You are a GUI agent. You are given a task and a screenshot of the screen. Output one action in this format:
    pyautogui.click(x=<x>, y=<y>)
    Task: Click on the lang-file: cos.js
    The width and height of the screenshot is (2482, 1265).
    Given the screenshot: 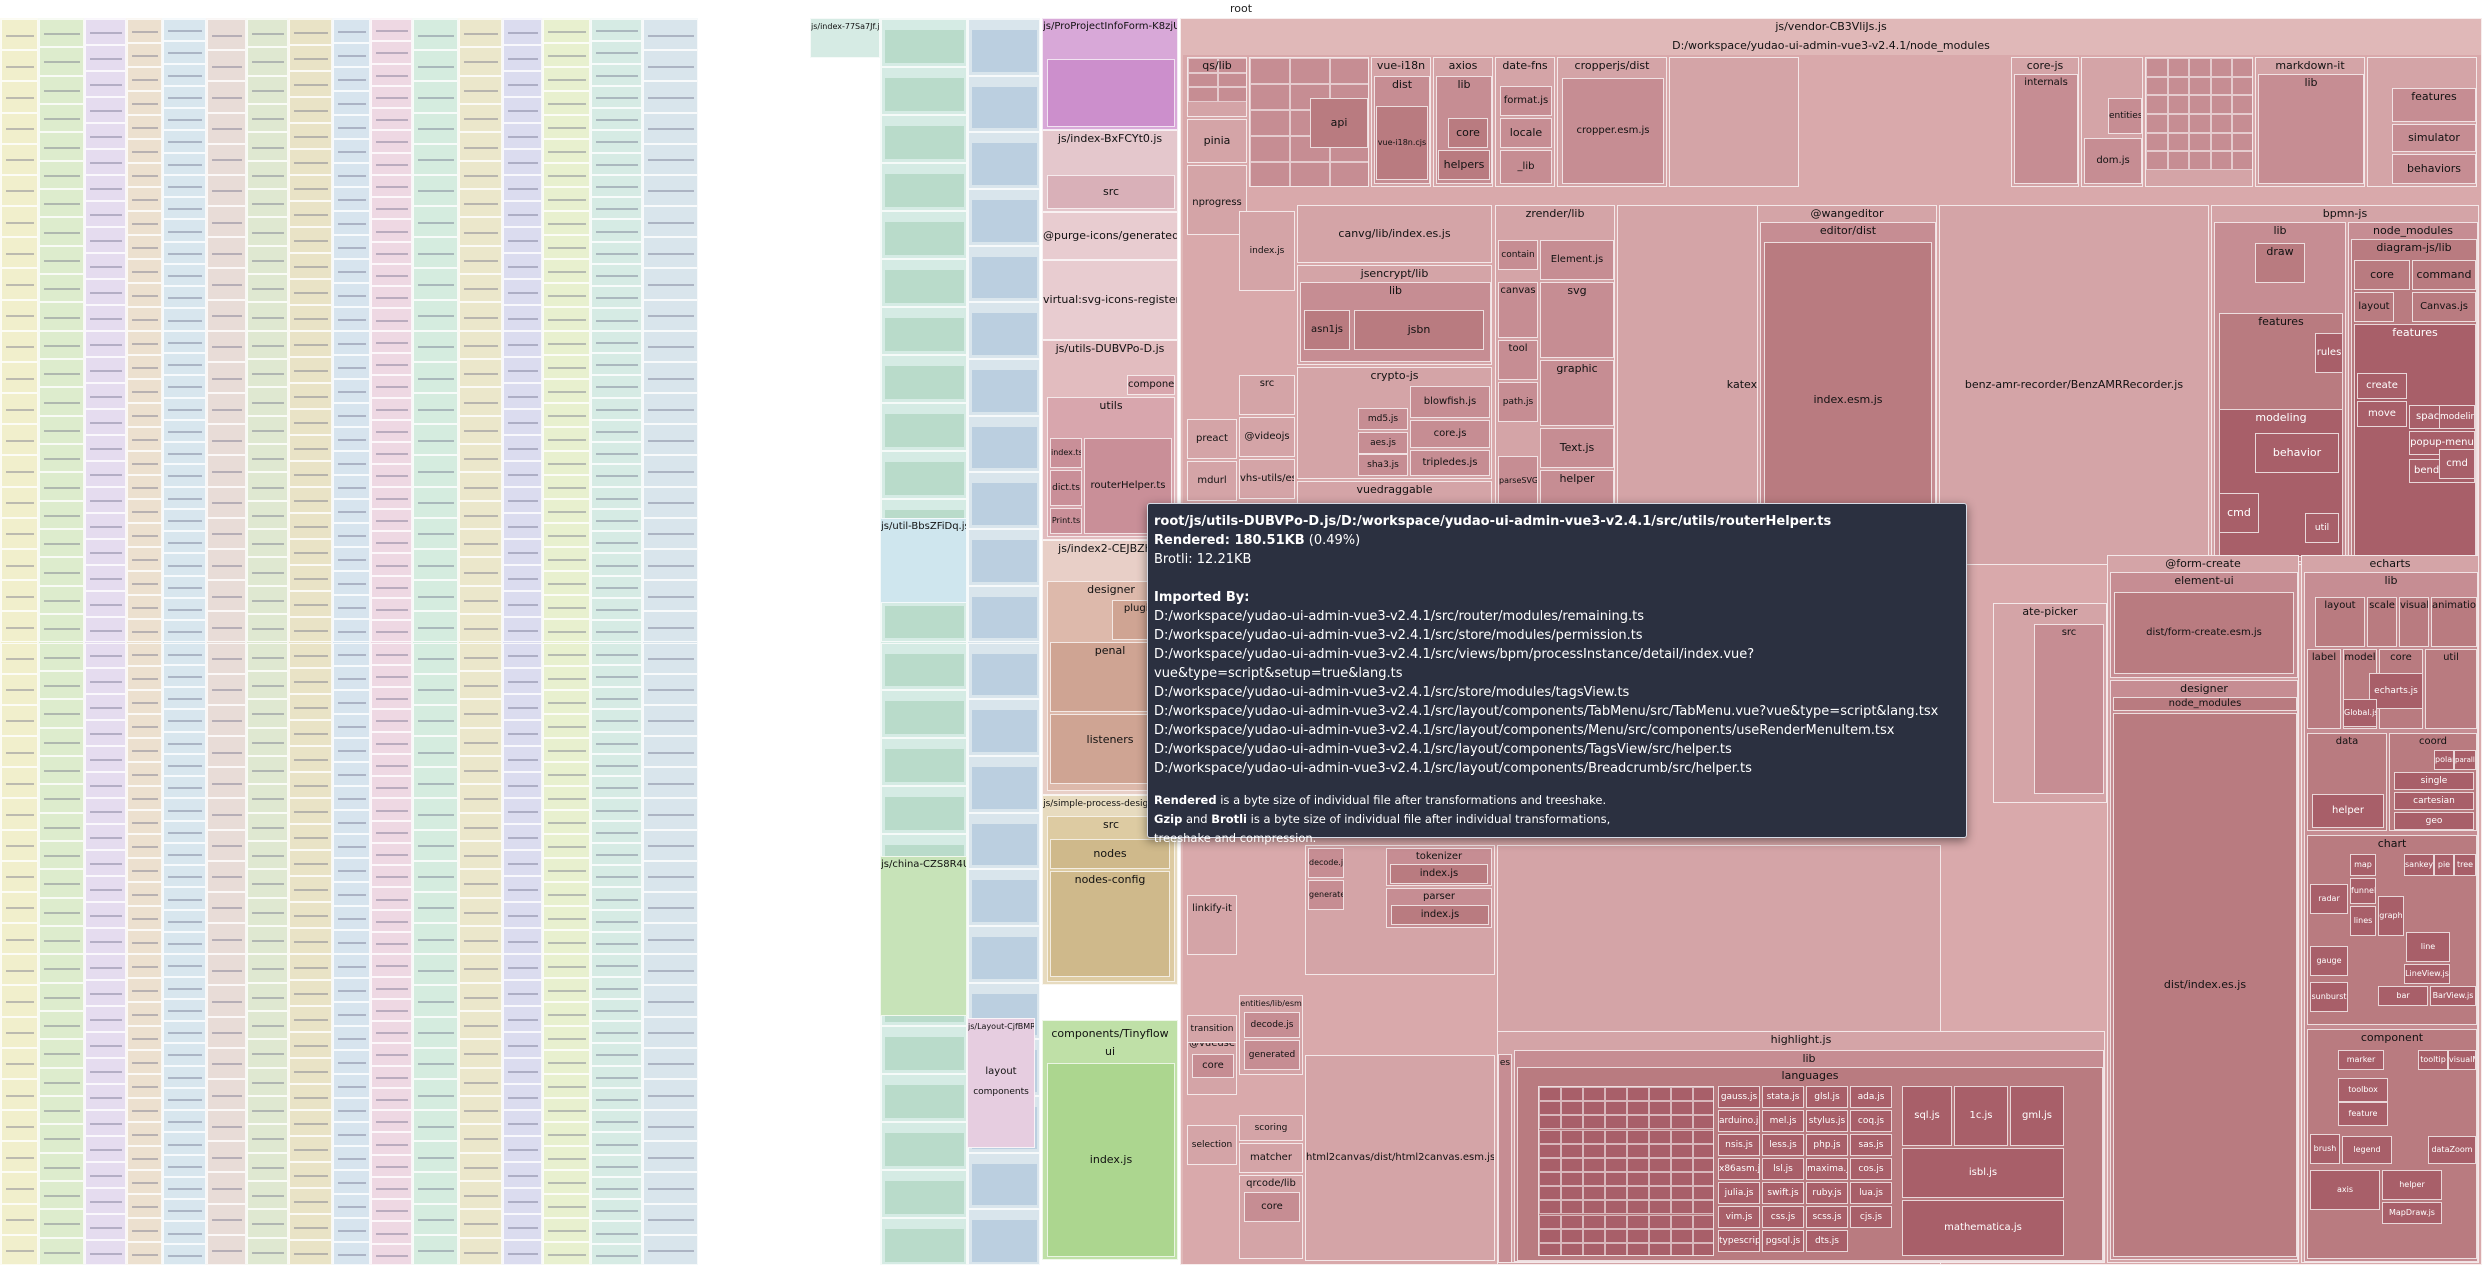 What is the action you would take?
    pyautogui.click(x=1871, y=1169)
    